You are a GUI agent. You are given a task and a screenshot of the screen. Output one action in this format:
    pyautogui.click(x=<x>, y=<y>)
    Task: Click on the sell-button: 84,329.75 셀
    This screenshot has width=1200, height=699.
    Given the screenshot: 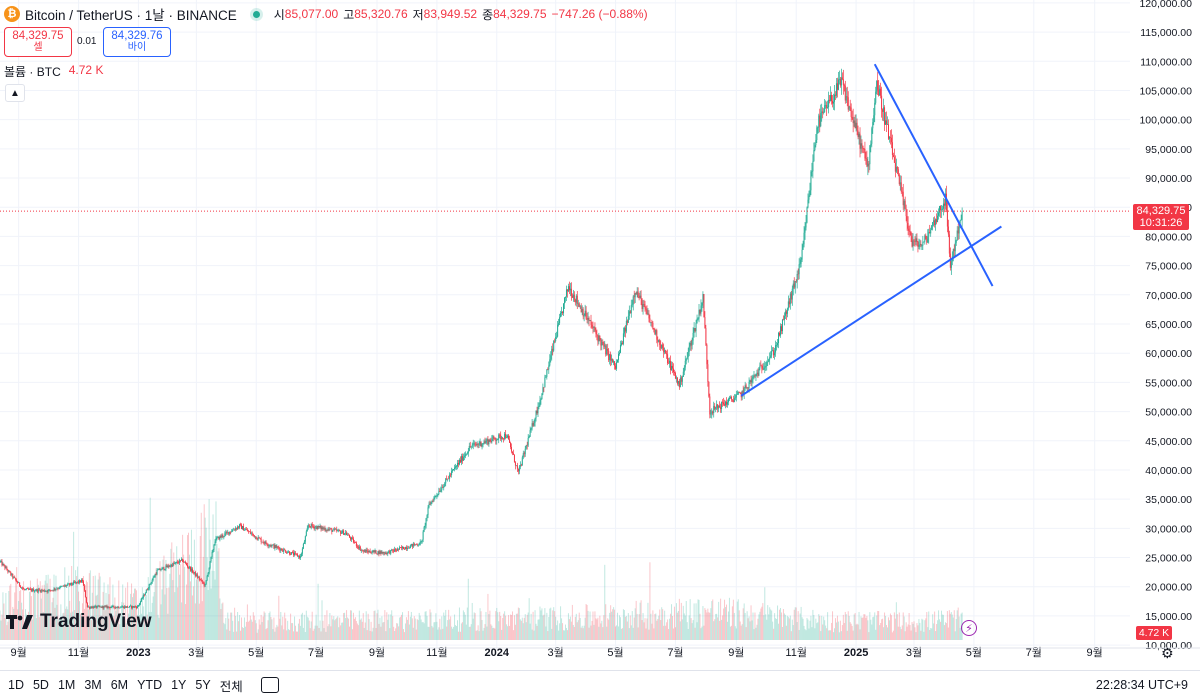 What is the action you would take?
    pyautogui.click(x=38, y=42)
    